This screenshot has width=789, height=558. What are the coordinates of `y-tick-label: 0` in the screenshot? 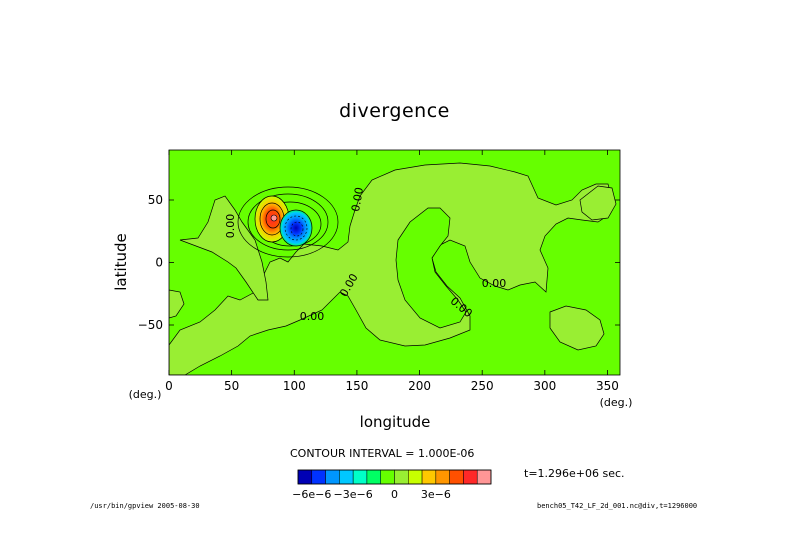 It's located at (159, 263).